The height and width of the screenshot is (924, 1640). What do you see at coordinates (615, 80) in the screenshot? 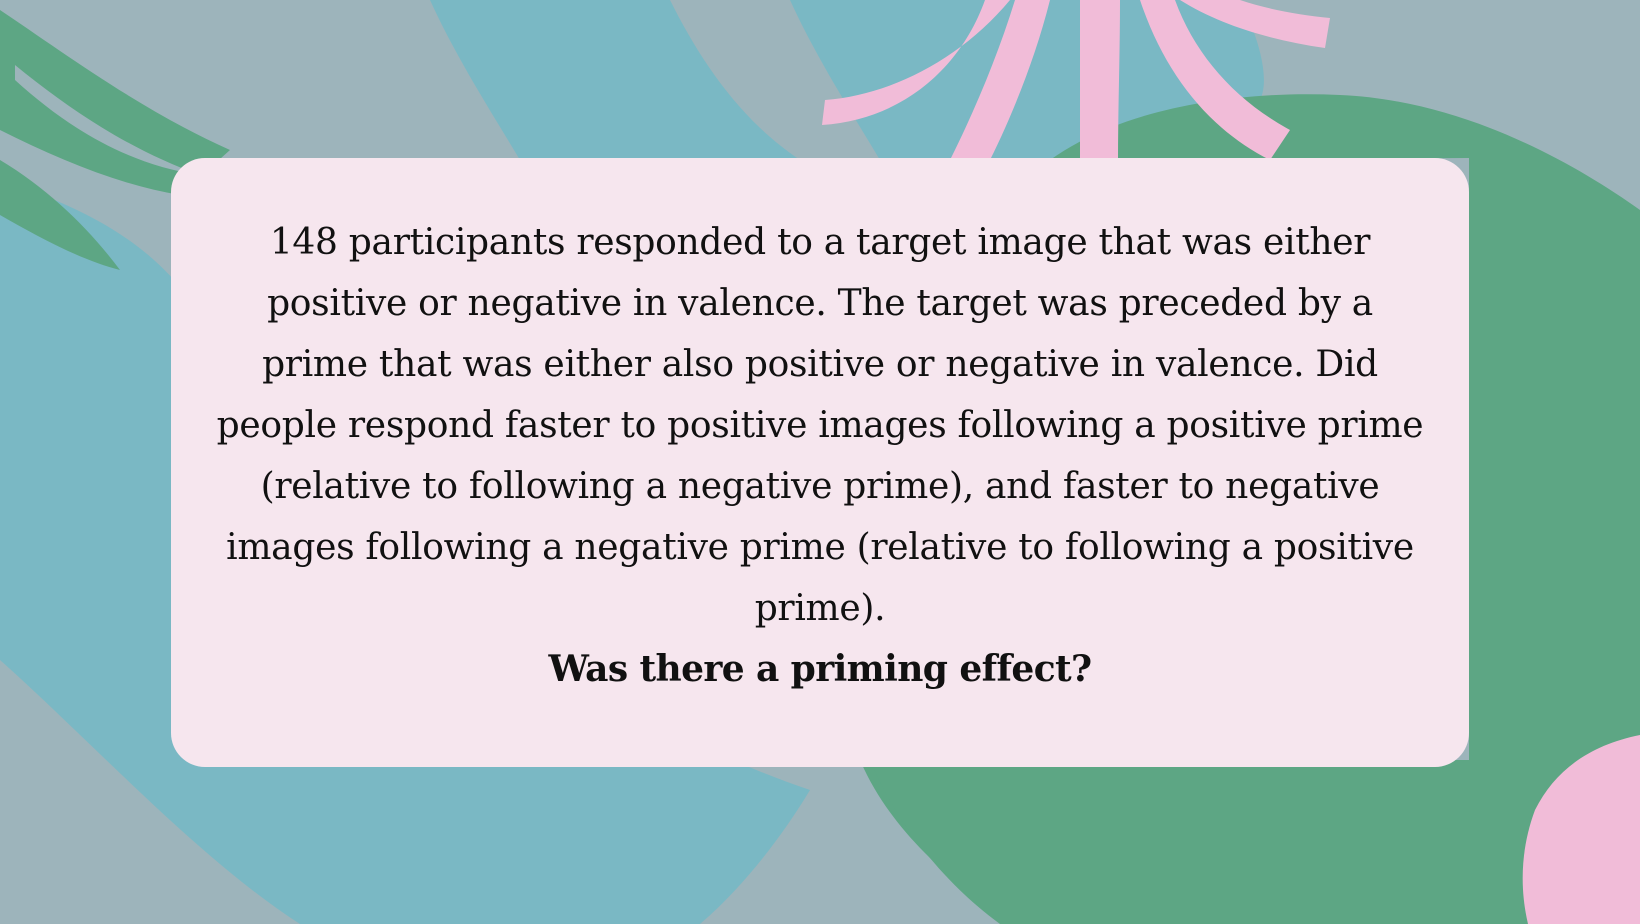
I see `blue-band-top` at bounding box center [615, 80].